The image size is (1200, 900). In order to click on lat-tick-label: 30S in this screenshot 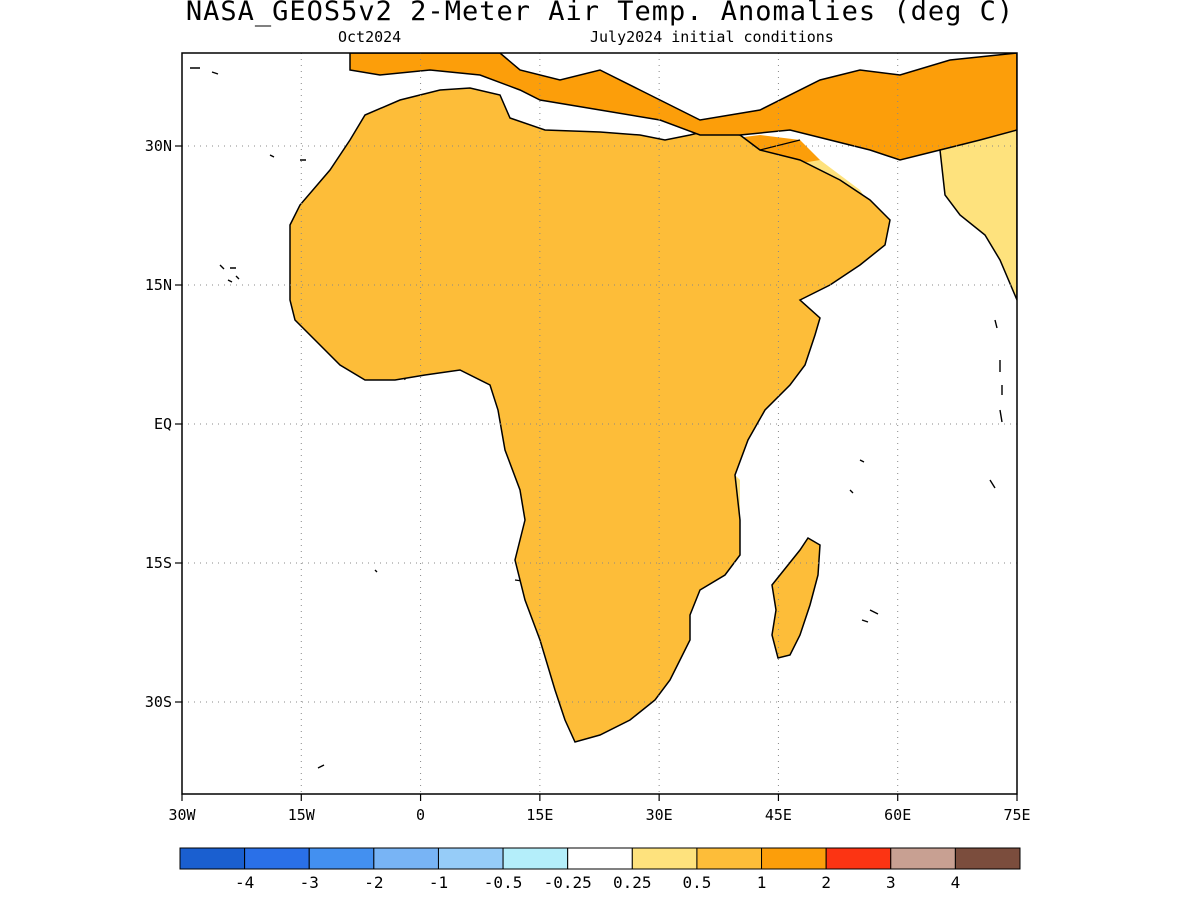, I will do `click(158, 702)`.